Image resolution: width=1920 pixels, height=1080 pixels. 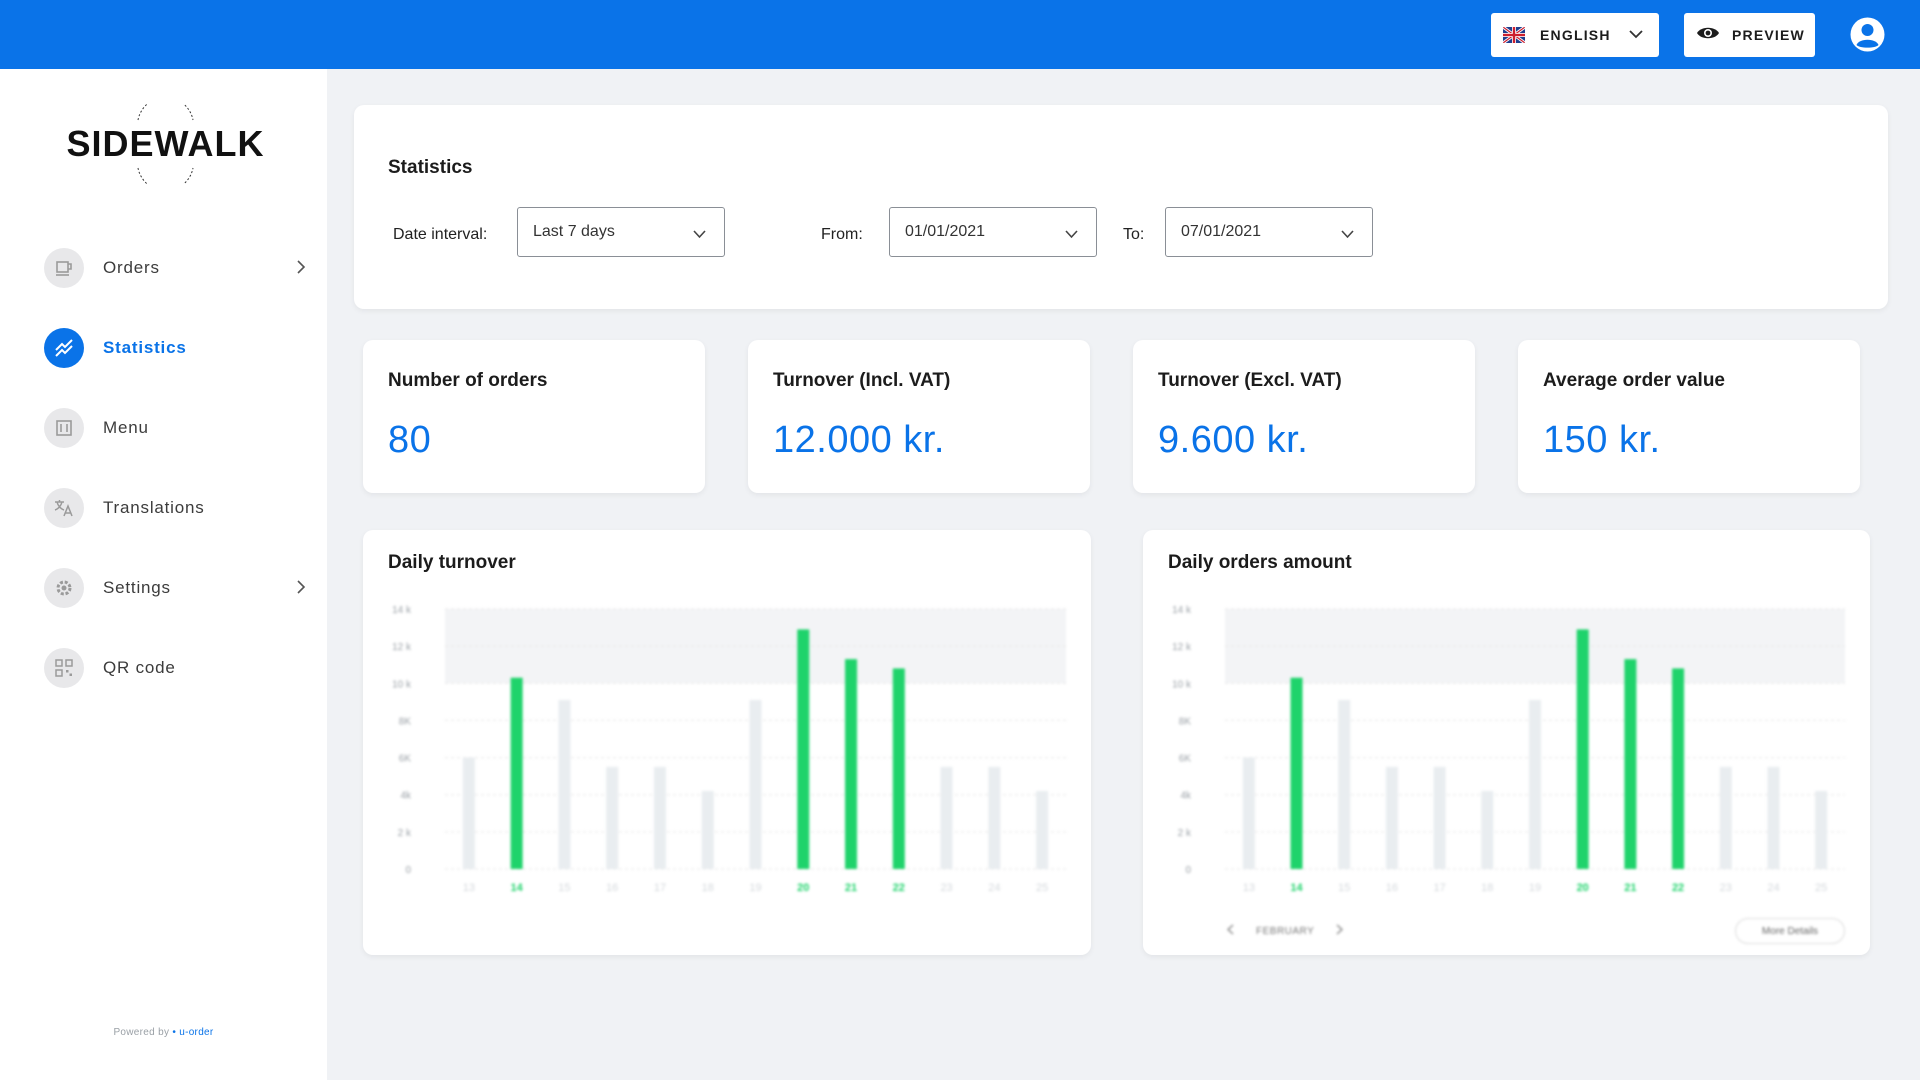 I want to click on language-selector: ENGLISH, so click(x=1575, y=35).